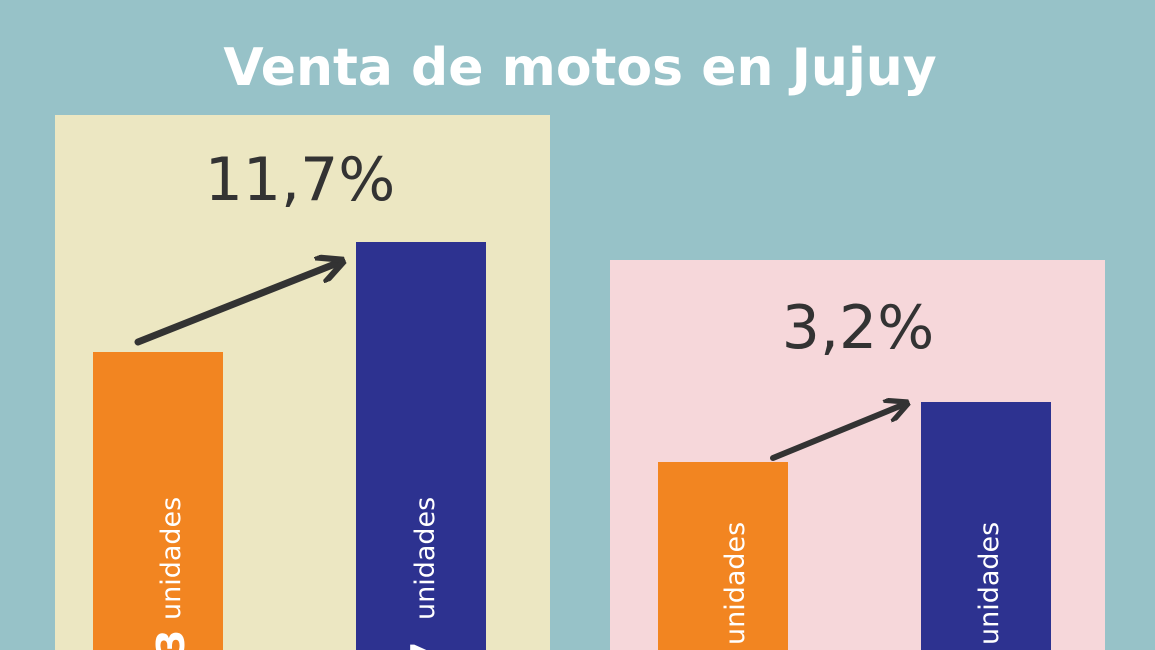 The height and width of the screenshot is (650, 1155). Describe the element at coordinates (300, 180) in the screenshot. I see `panel-1-percent-change: 11,7%` at that location.